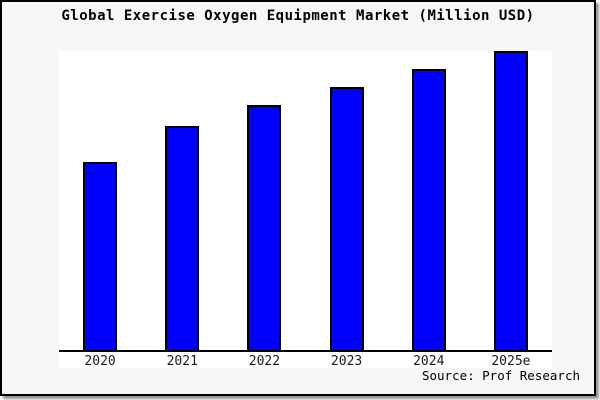 The width and height of the screenshot is (600, 400). Describe the element at coordinates (500, 375) in the screenshot. I see `source-credit: Source: Prof Research` at that location.